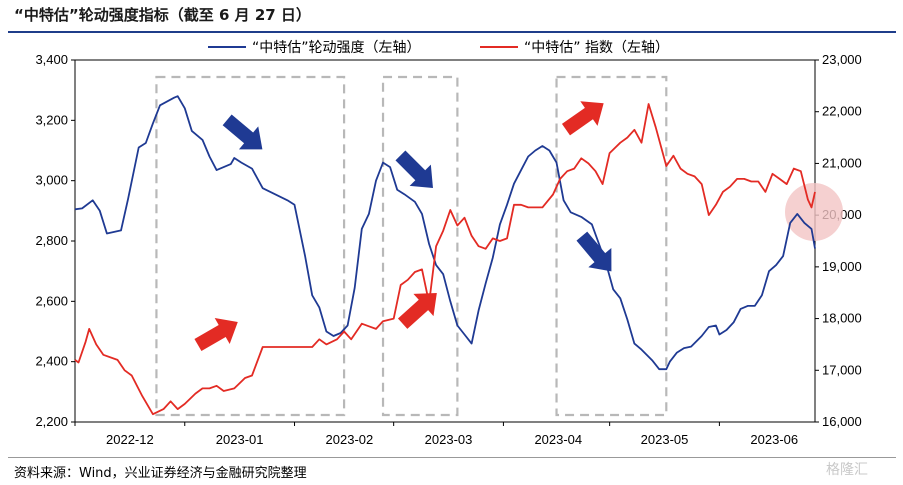 This screenshot has width=903, height=485. Describe the element at coordinates (842, 318) in the screenshot. I see `y-right-tick-label: 18,000` at that location.